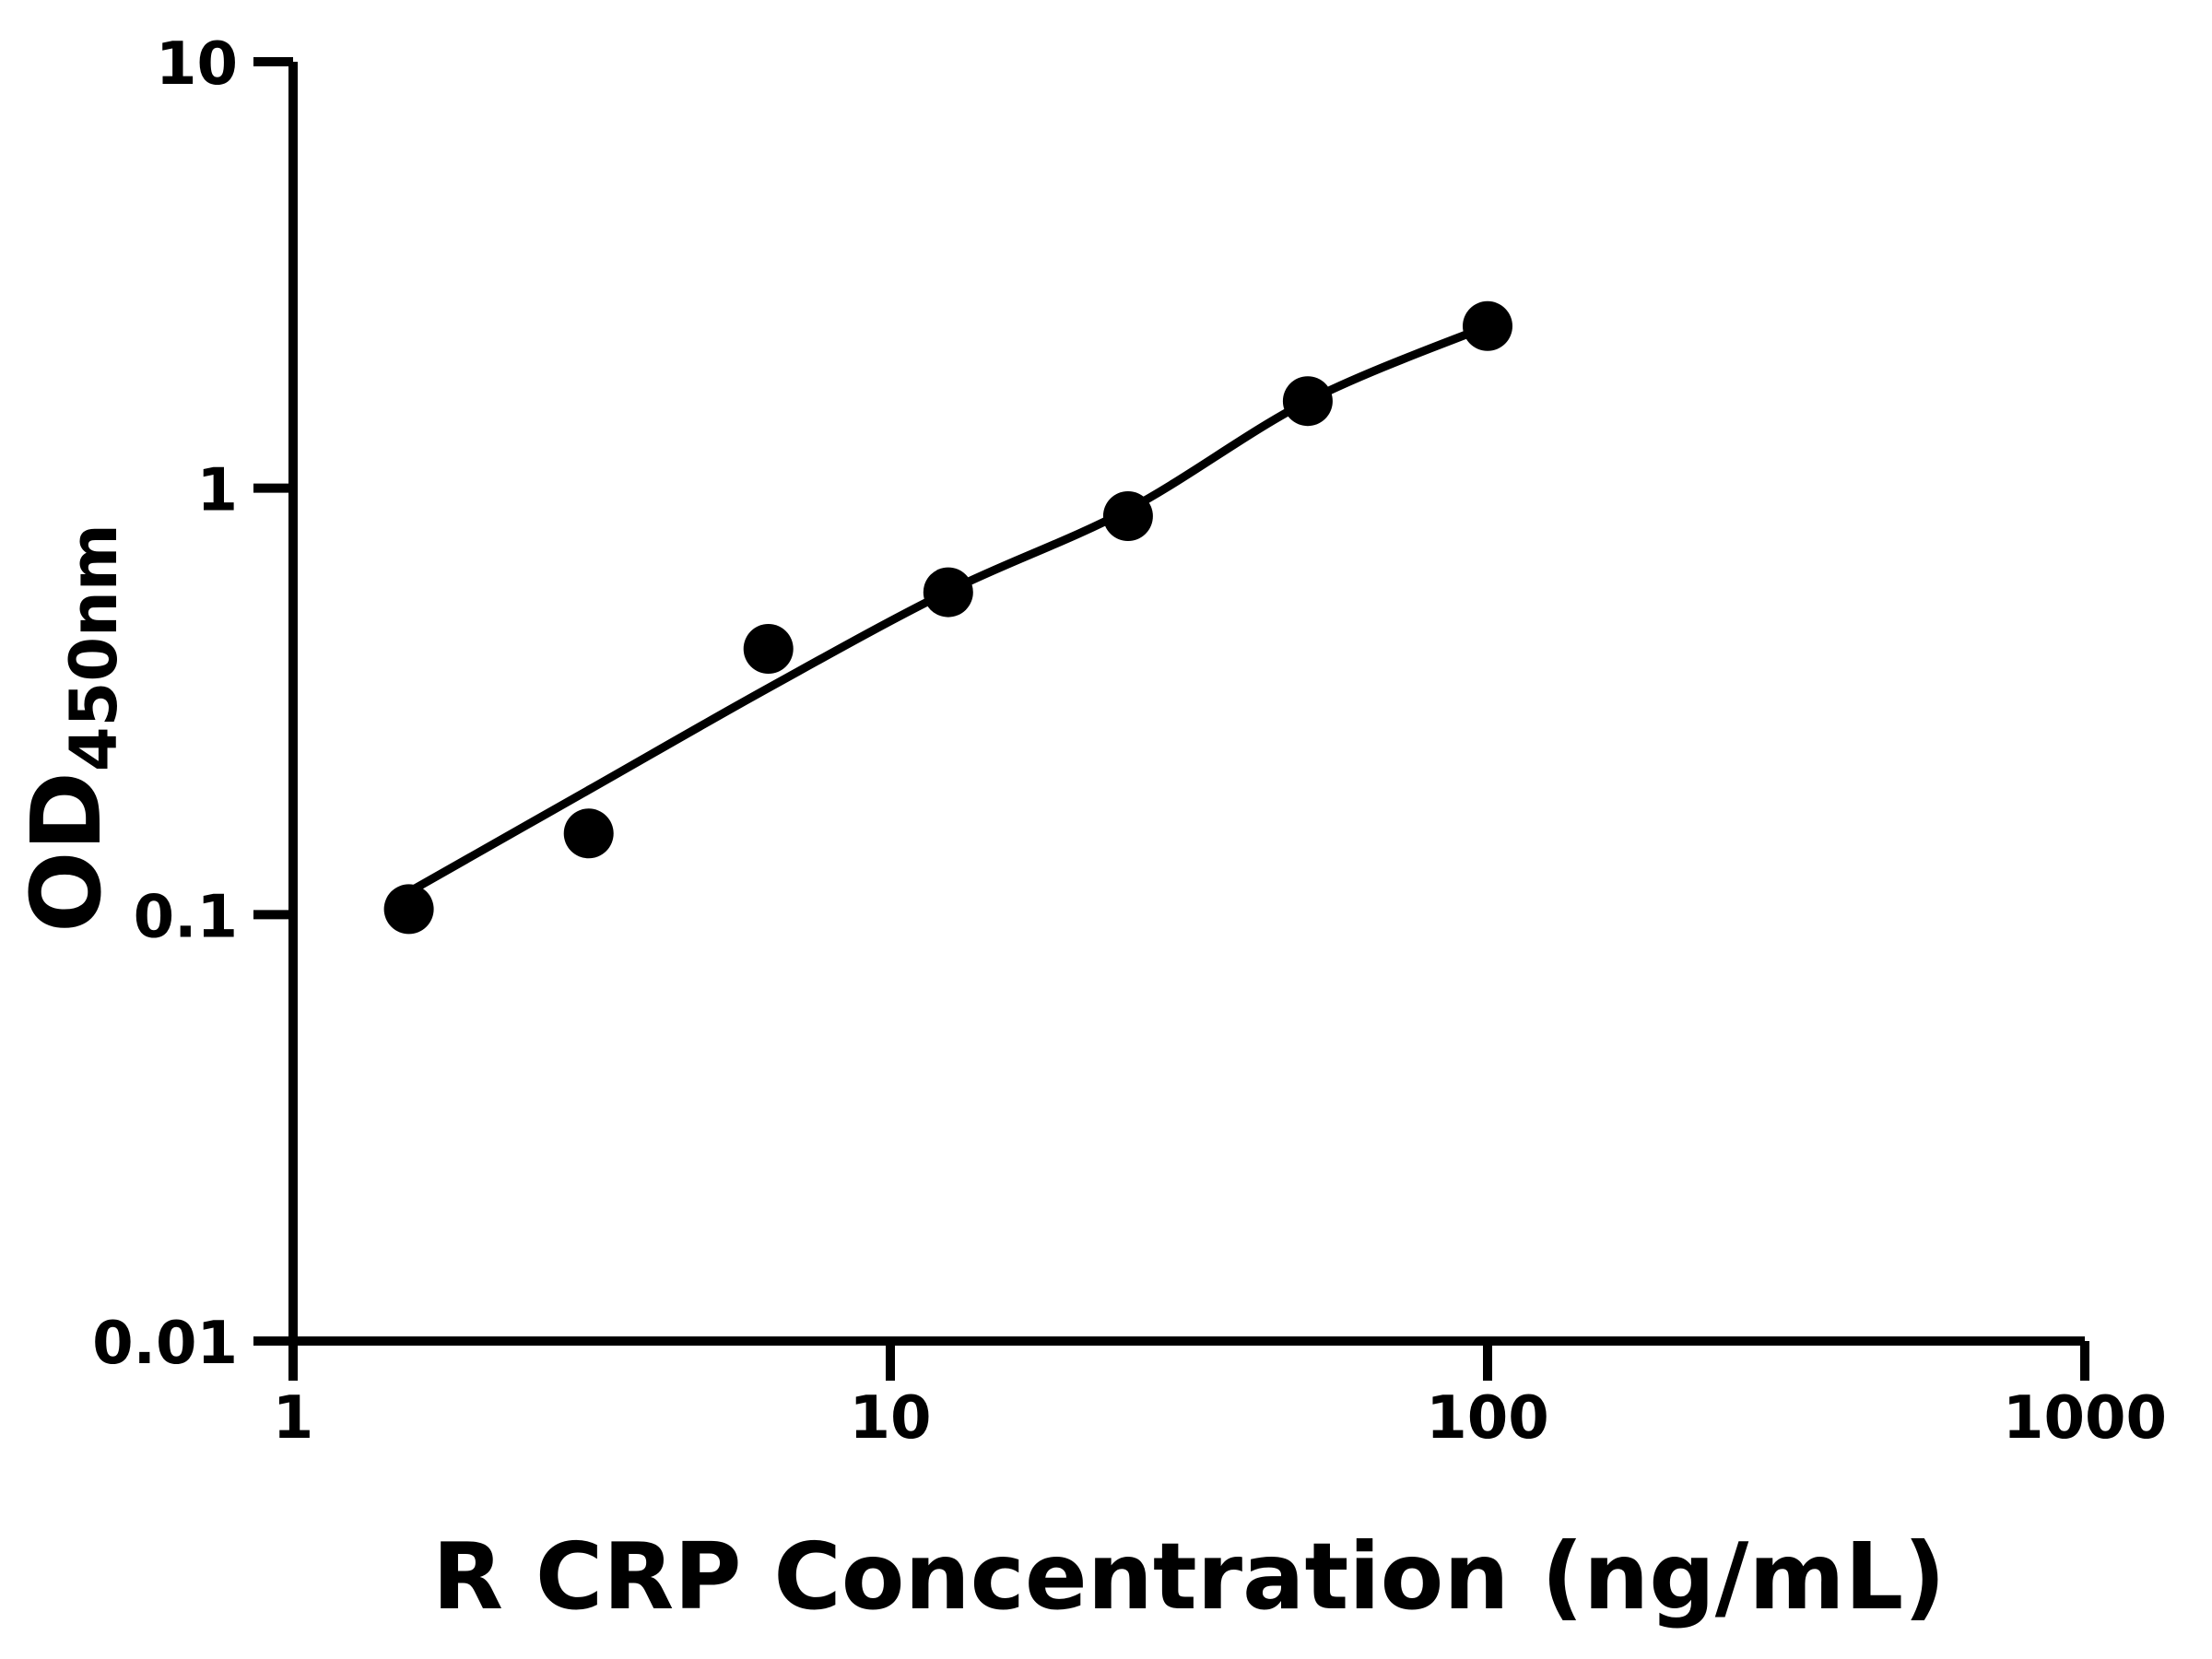 The image size is (2212, 1659). I want to click on x-axis-tick-label: 1, so click(293, 1418).